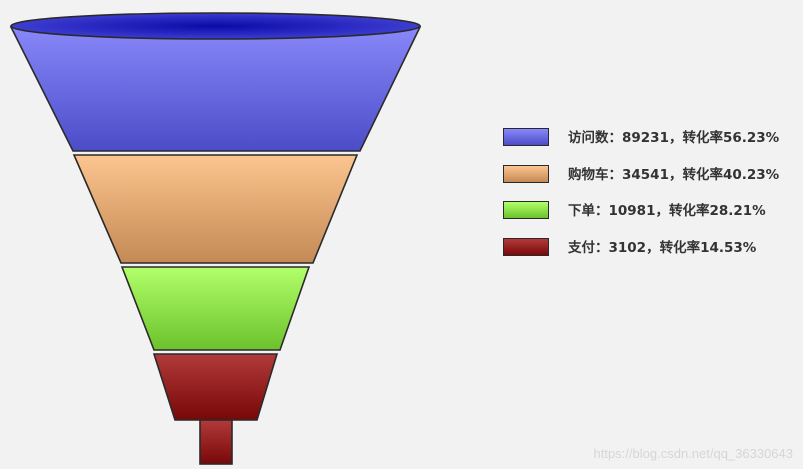  What do you see at coordinates (667, 211) in the screenshot?
I see `legend-label: 下单：10981，转化率28.21%` at bounding box center [667, 211].